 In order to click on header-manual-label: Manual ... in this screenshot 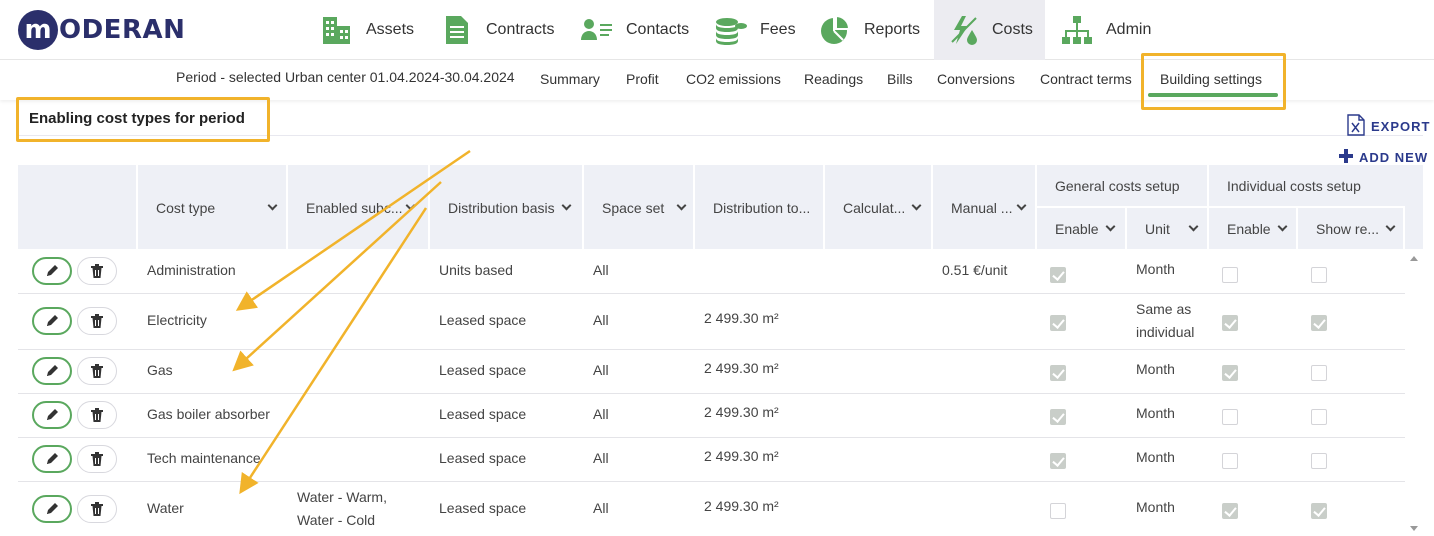, I will do `click(982, 208)`.